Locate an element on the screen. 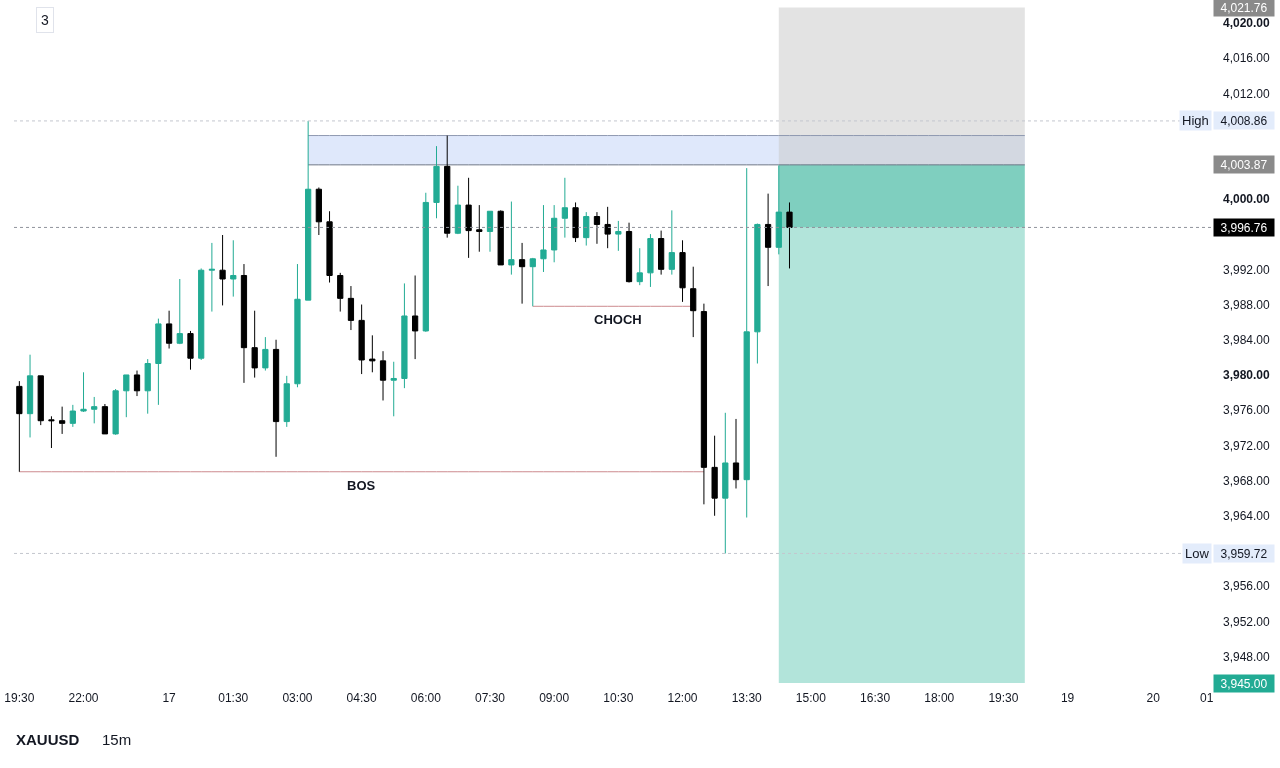  text: 15m is located at coordinates (117, 739).